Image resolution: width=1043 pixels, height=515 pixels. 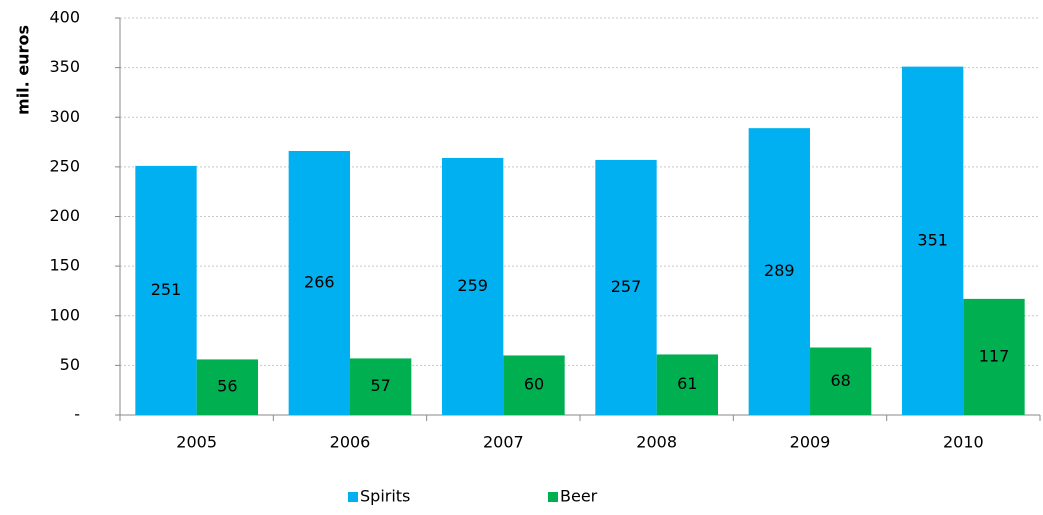 I want to click on data-label: 257, so click(x=626, y=286).